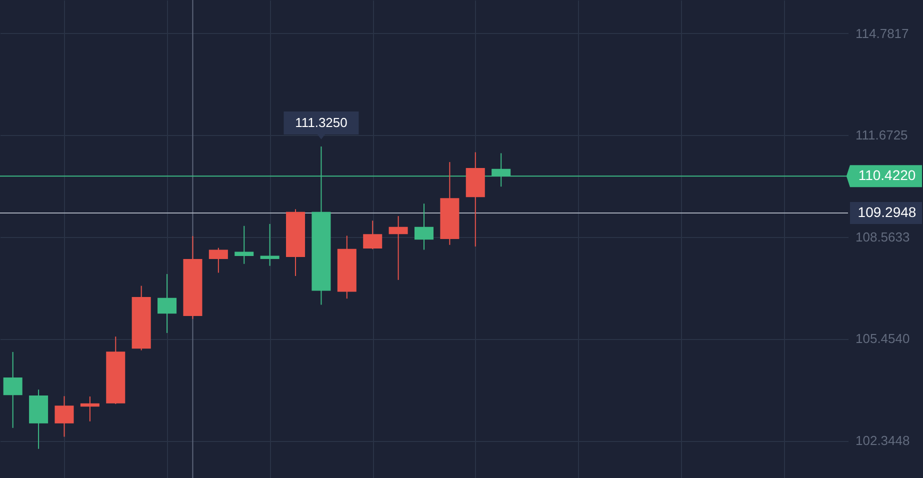  I want to click on ref-line-label: 109.2948, so click(887, 212).